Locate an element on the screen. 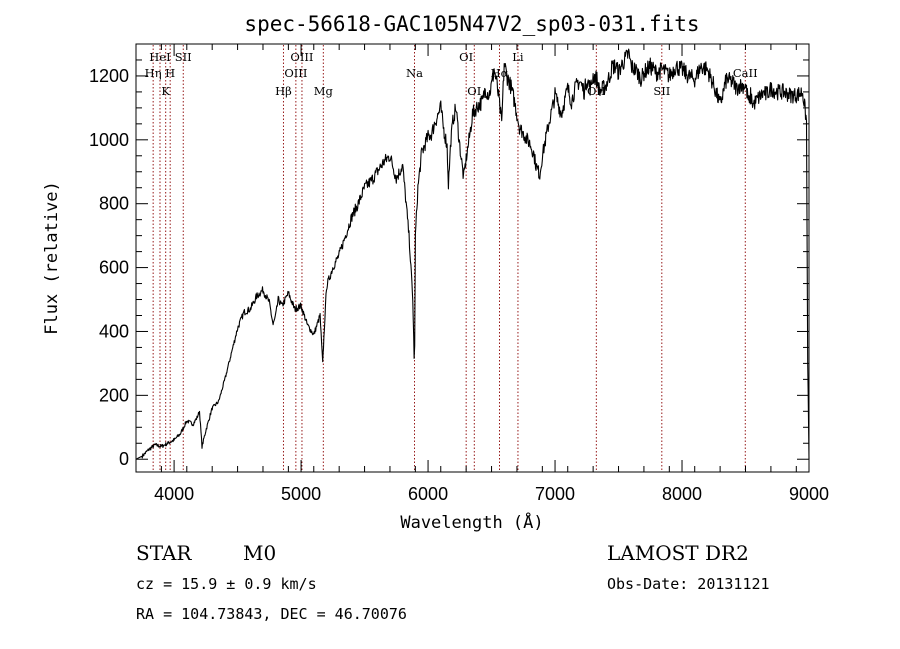  y-tick-label: 600 is located at coordinates (114, 268).